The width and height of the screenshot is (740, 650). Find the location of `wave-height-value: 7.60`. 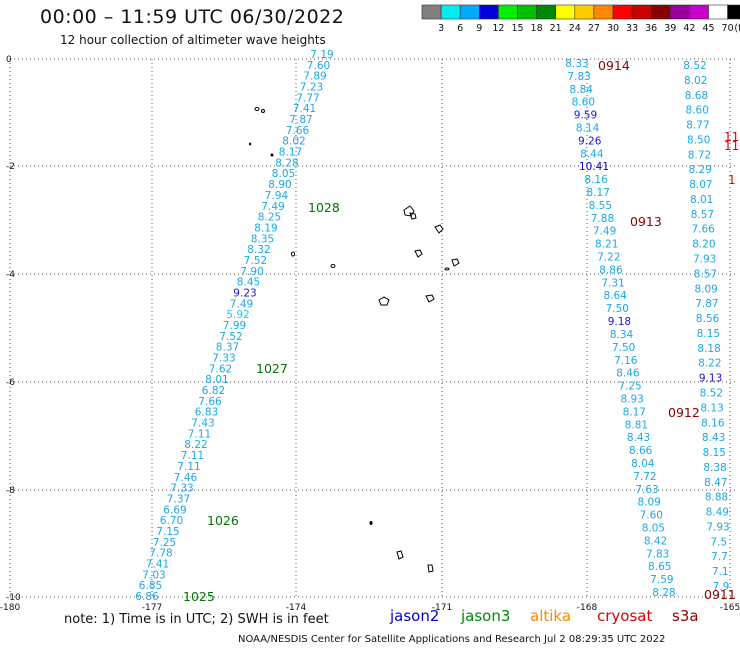

wave-height-value: 7.60 is located at coordinates (651, 516).